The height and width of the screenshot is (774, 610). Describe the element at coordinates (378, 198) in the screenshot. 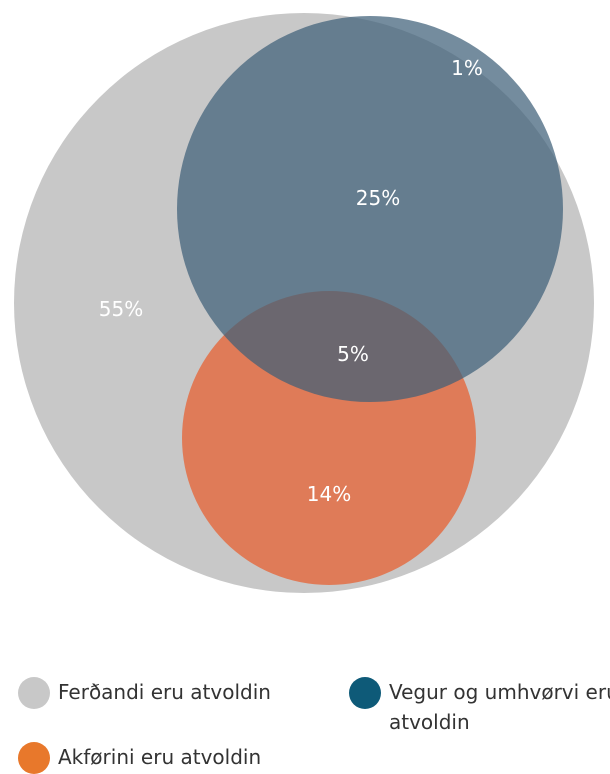

I see `region-label-travelers-road: 25%` at that location.